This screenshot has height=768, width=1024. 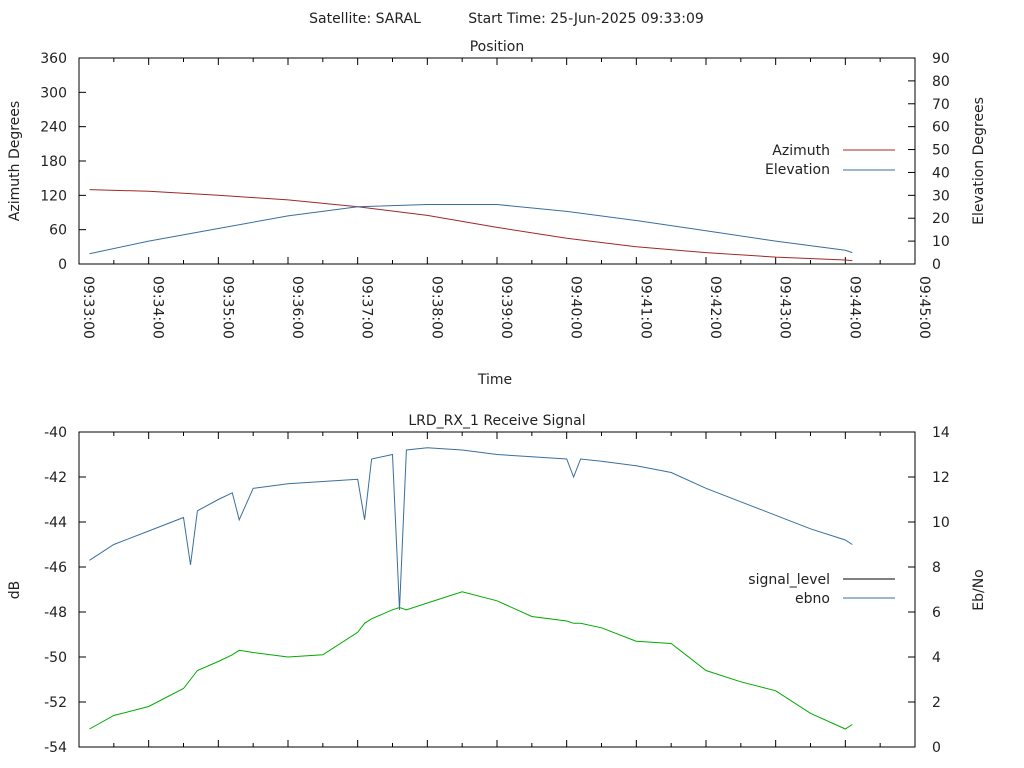 What do you see at coordinates (941, 196) in the screenshot?
I see `position-y2-tick-label: 30` at bounding box center [941, 196].